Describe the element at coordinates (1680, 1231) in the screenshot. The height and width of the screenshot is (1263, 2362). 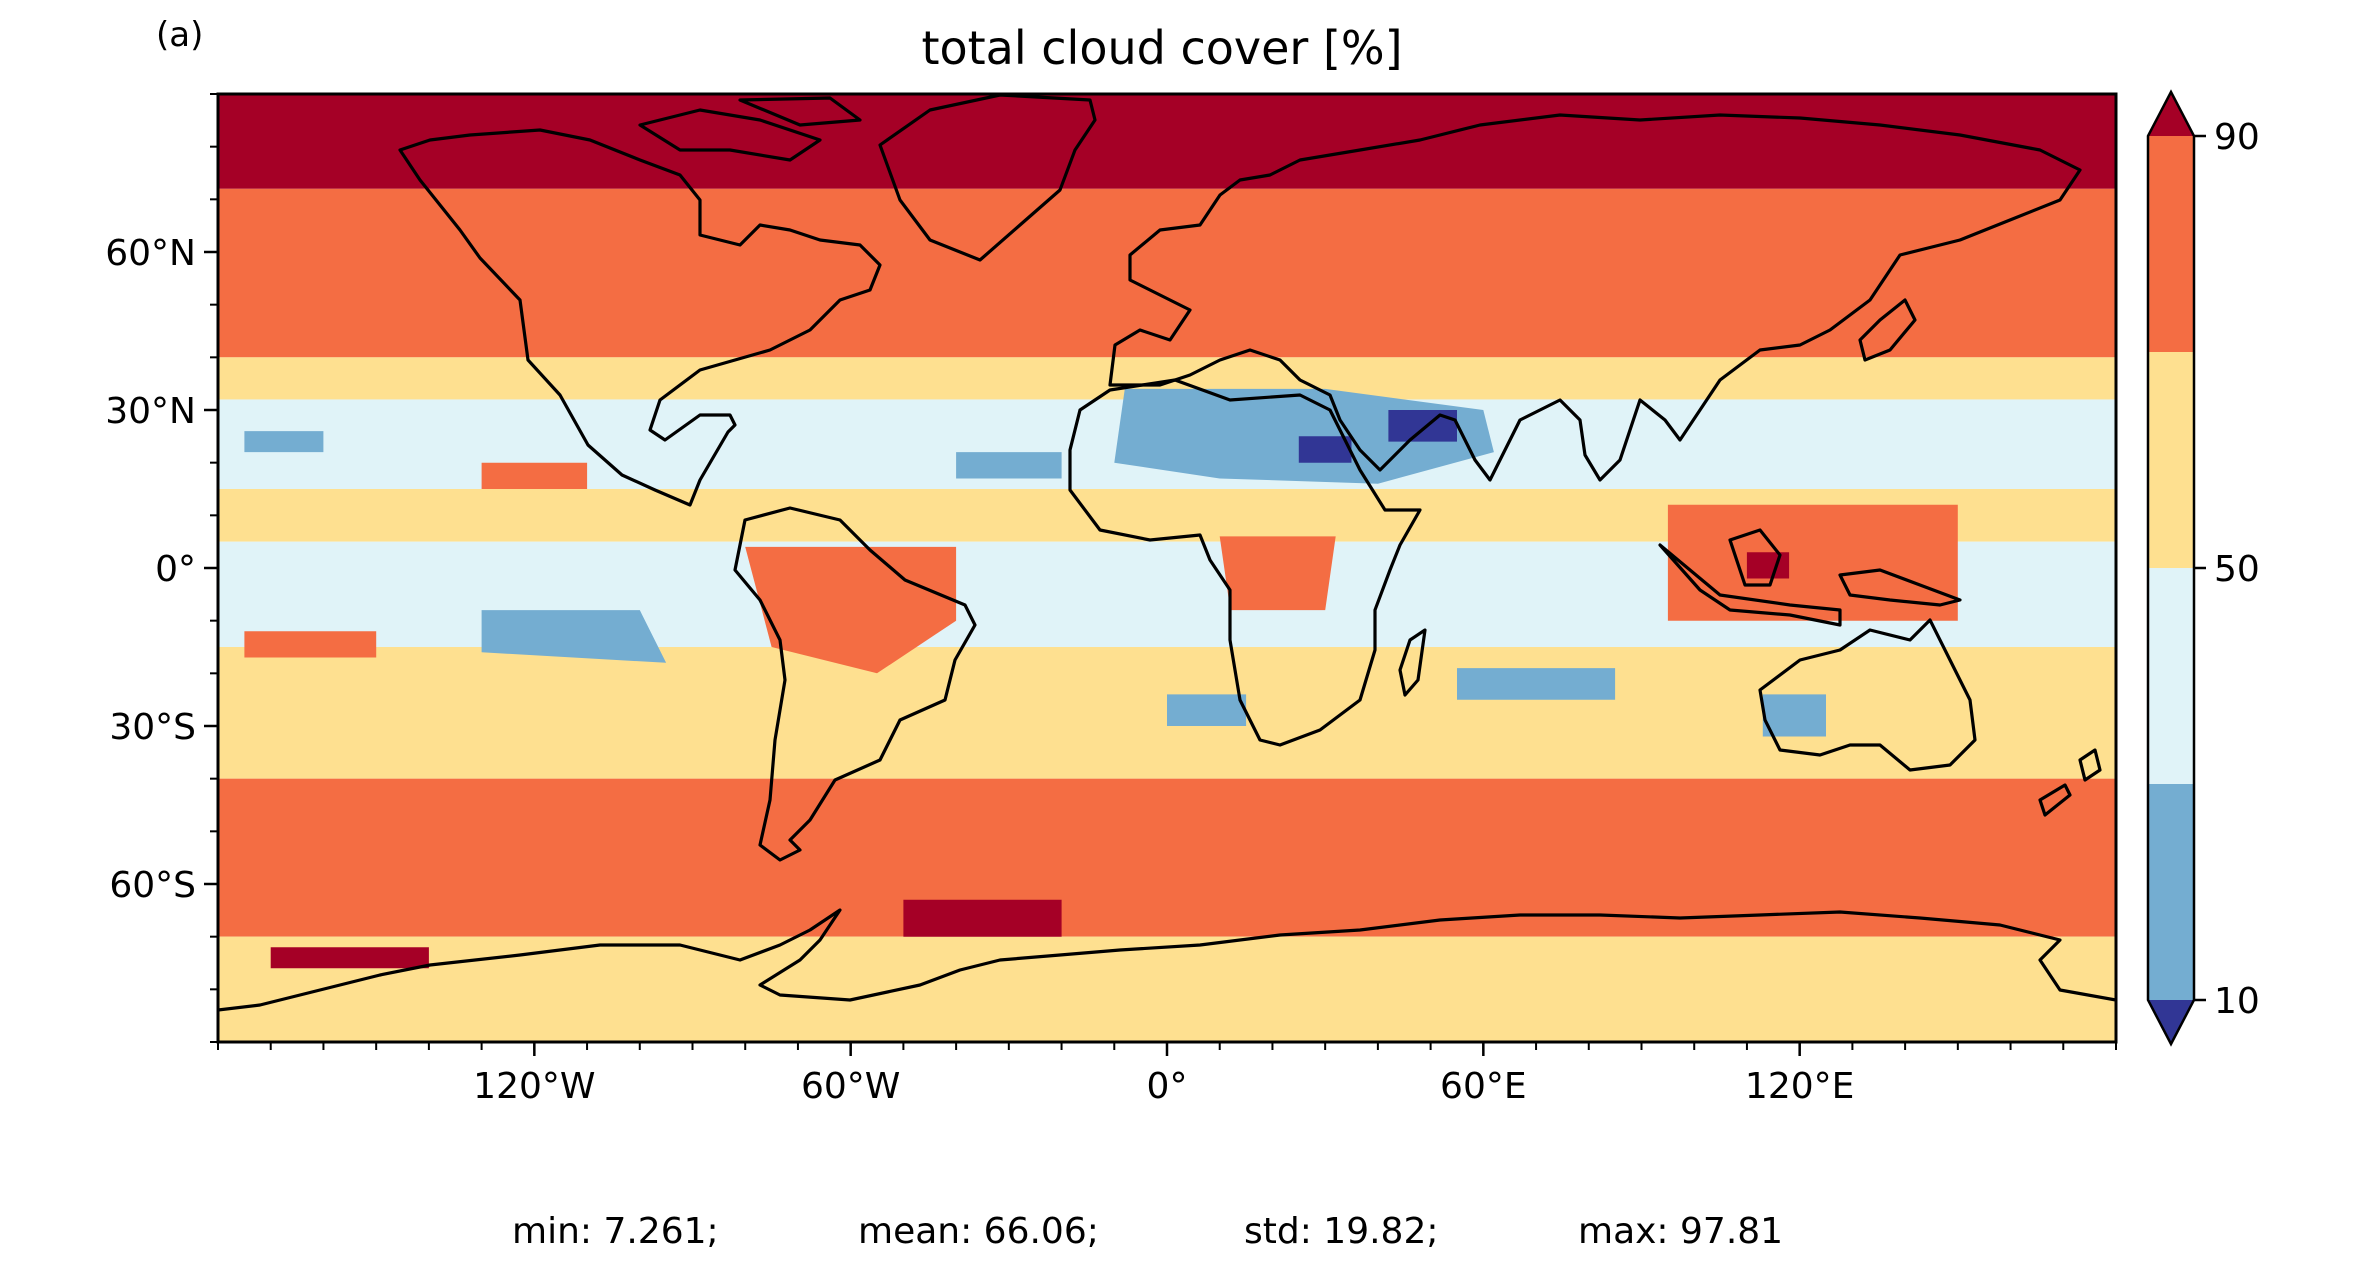
I see `stat-max: max: 97.81` at that location.